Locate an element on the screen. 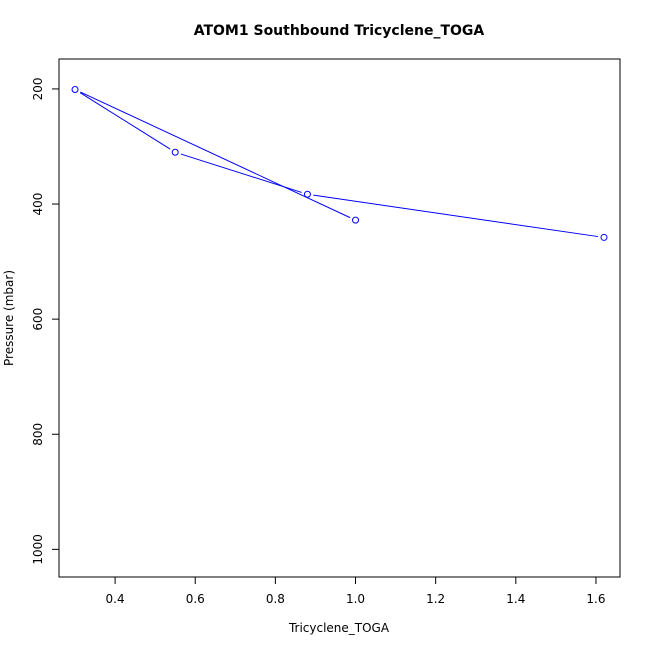  y-tick-label: 1000 is located at coordinates (38, 549).